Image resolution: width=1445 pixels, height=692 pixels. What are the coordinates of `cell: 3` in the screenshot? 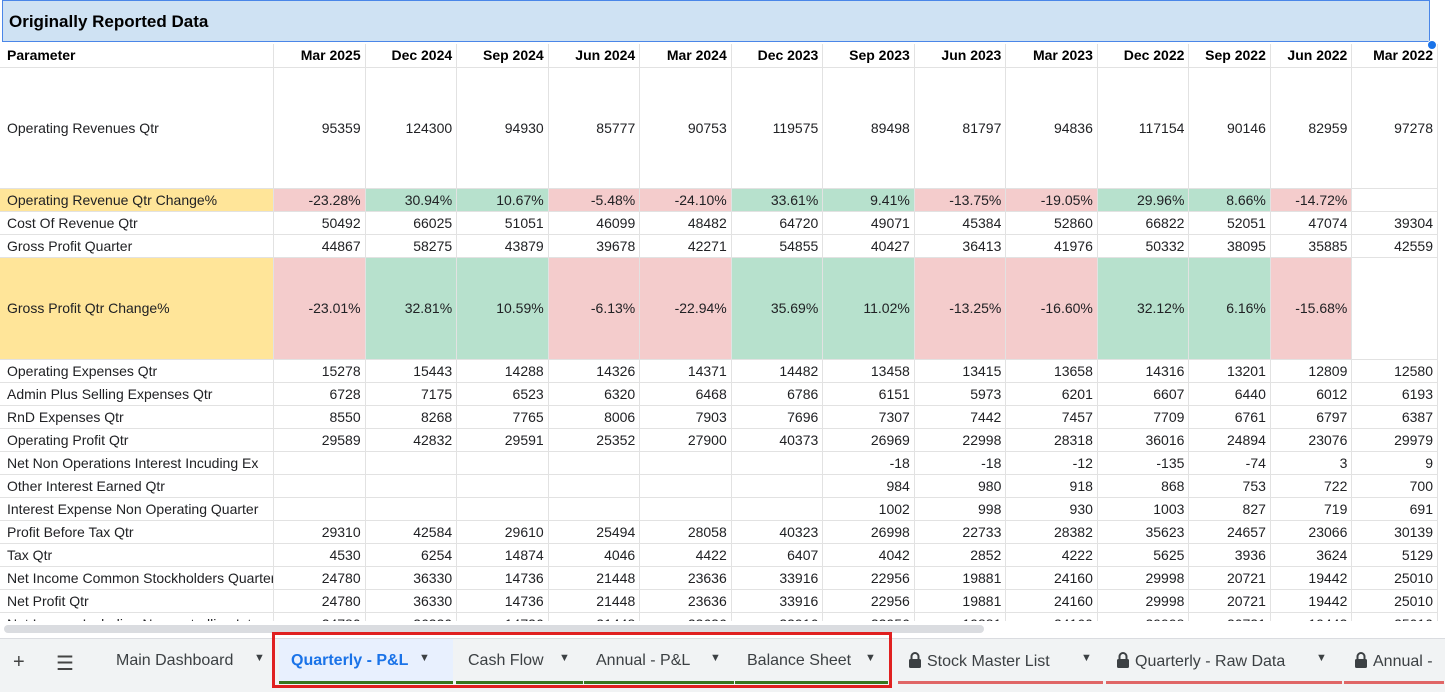 It's located at (1311, 463).